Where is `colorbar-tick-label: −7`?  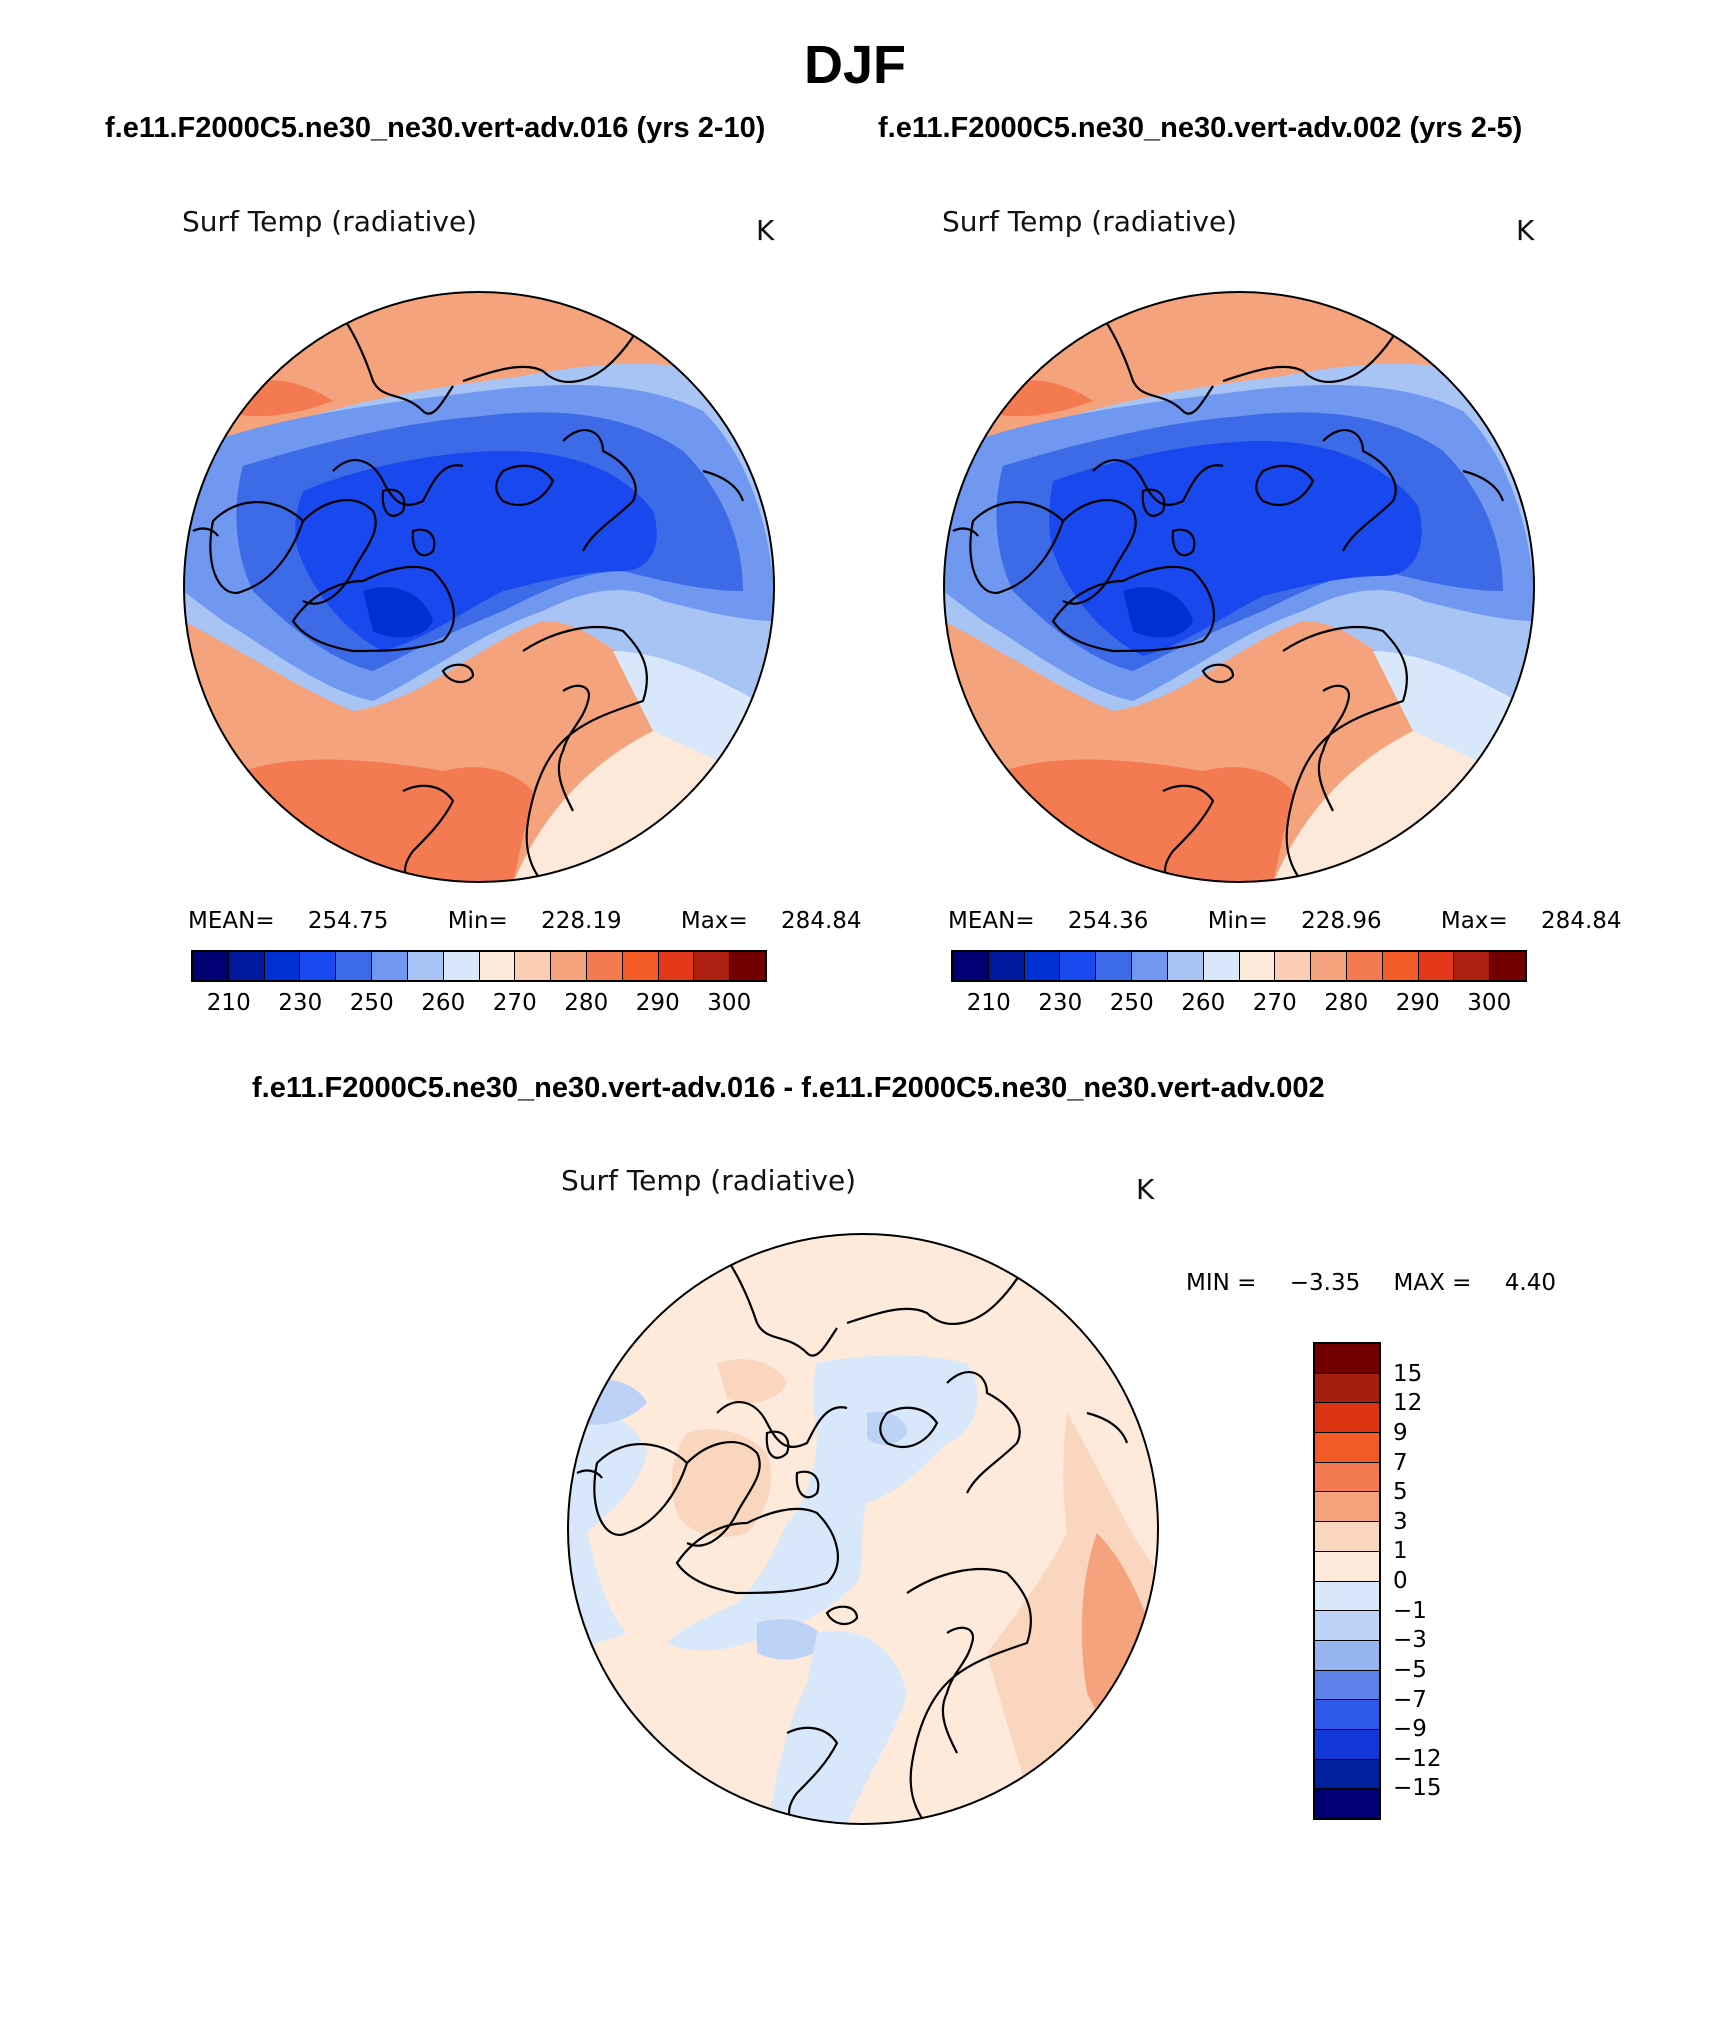 colorbar-tick-label: −7 is located at coordinates (1410, 1699).